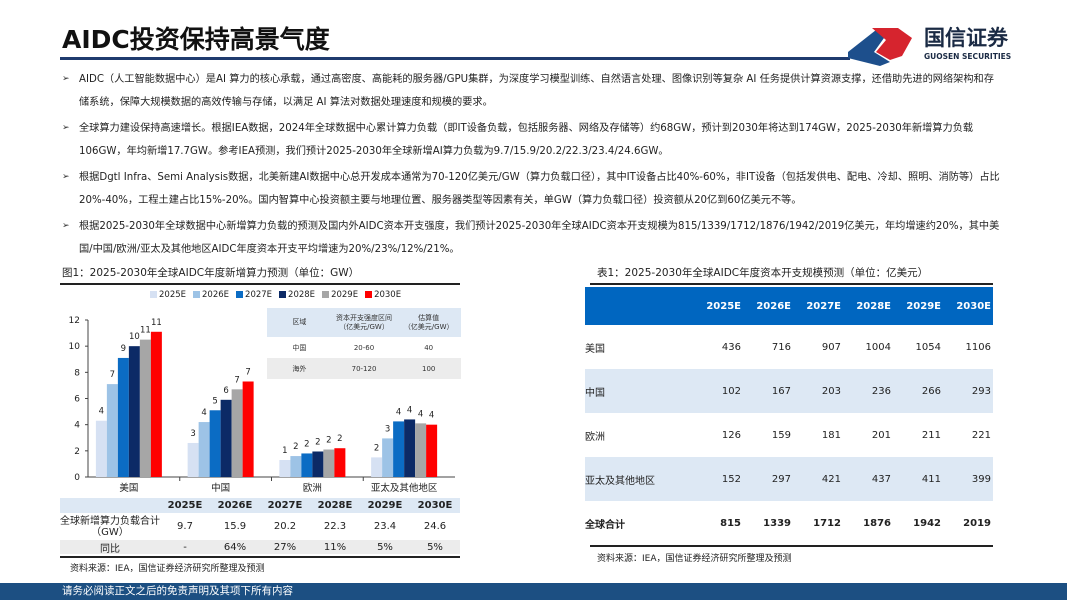 This screenshot has width=1067, height=600. I want to click on capex-cell: 中国, so click(595, 393).